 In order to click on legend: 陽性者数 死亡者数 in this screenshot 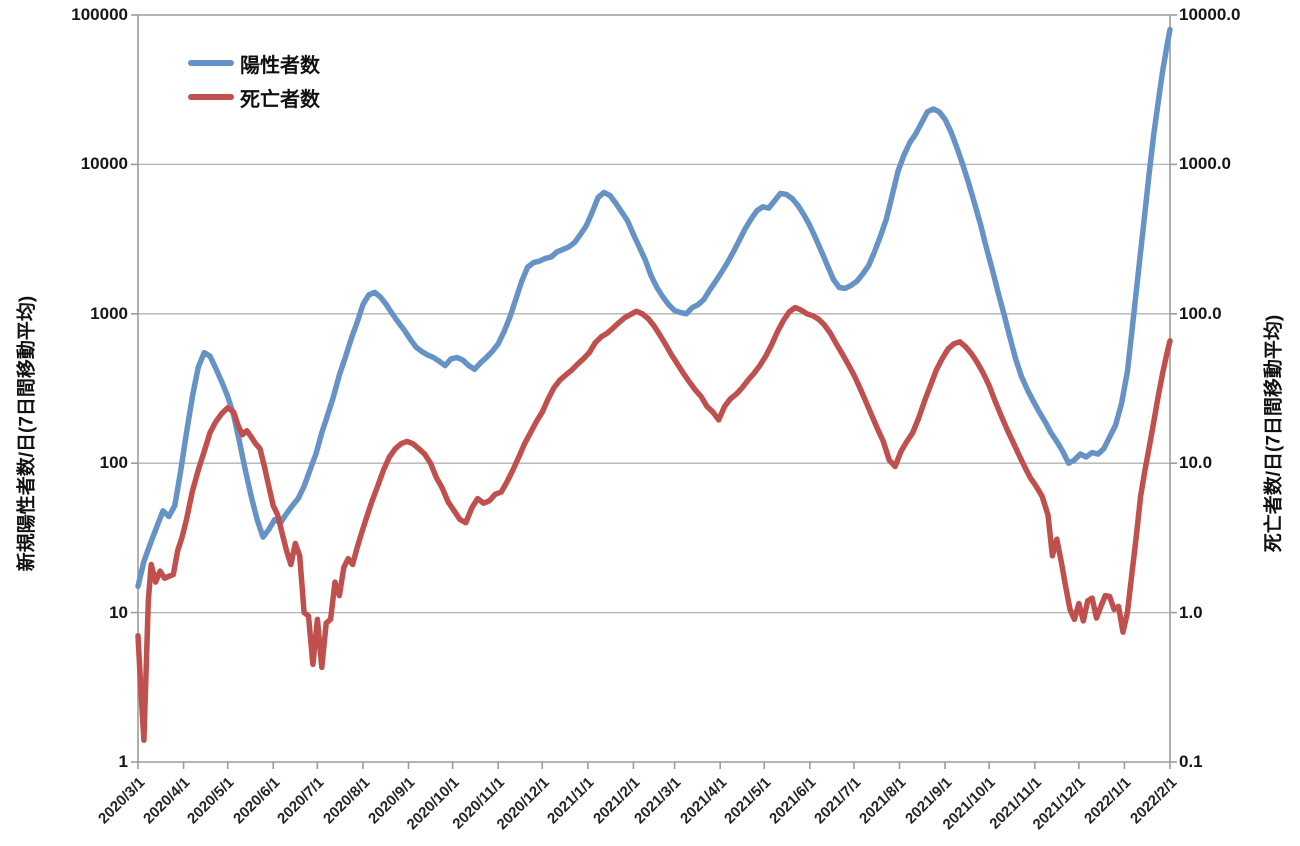, I will do `click(254, 84)`.